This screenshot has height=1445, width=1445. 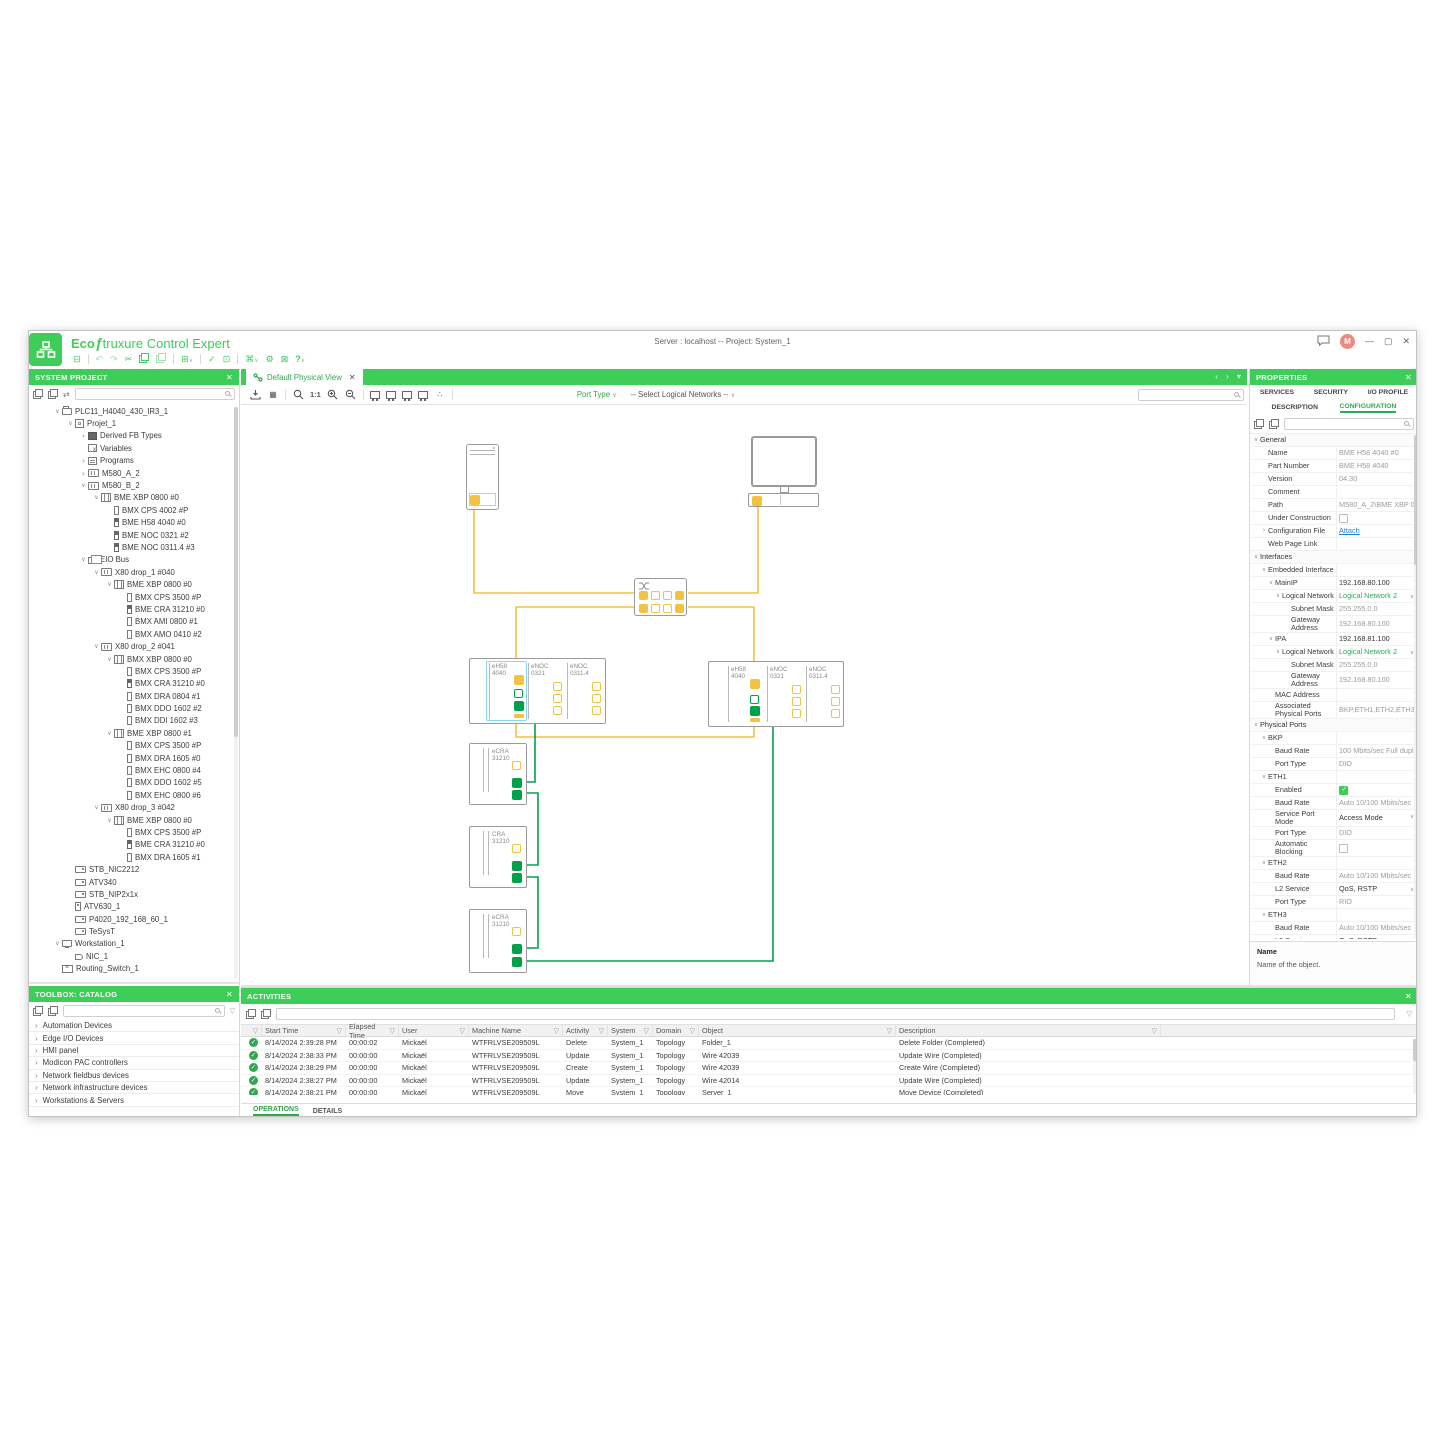 I want to click on routing-switch-device, so click(x=660, y=597).